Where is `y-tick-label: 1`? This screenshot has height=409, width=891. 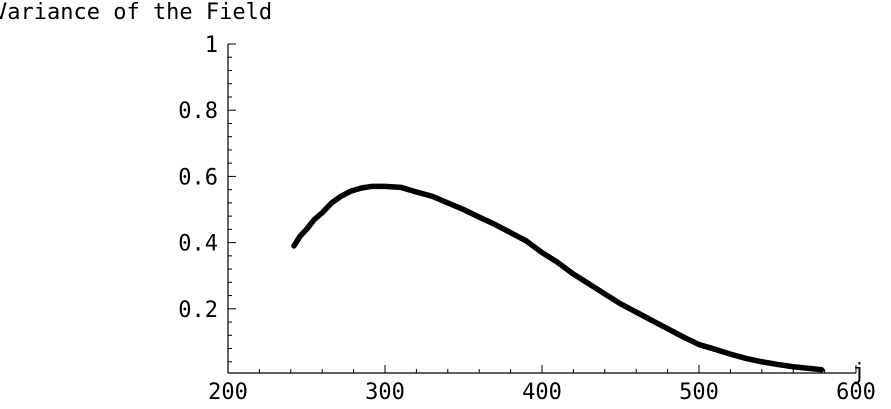
y-tick-label: 1 is located at coordinates (211, 45).